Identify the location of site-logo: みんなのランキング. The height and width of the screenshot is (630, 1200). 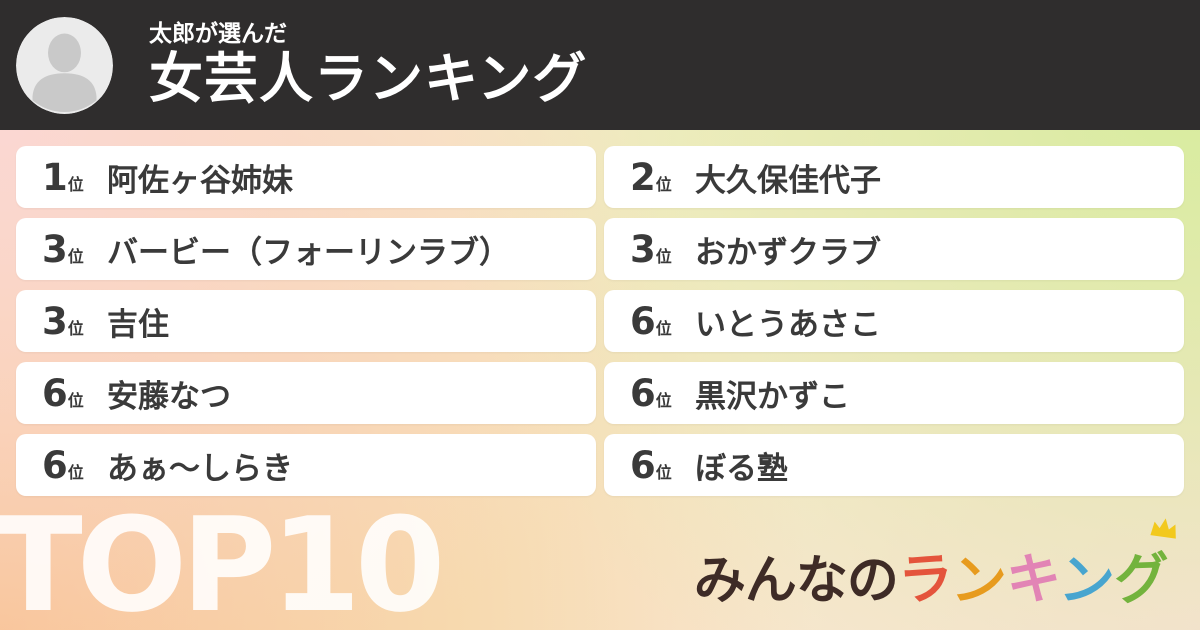
(934, 566).